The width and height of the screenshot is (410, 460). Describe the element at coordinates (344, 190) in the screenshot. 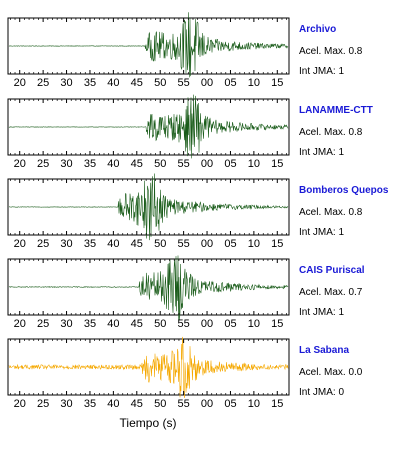

I see `station-name: Bomberos Quepos` at that location.